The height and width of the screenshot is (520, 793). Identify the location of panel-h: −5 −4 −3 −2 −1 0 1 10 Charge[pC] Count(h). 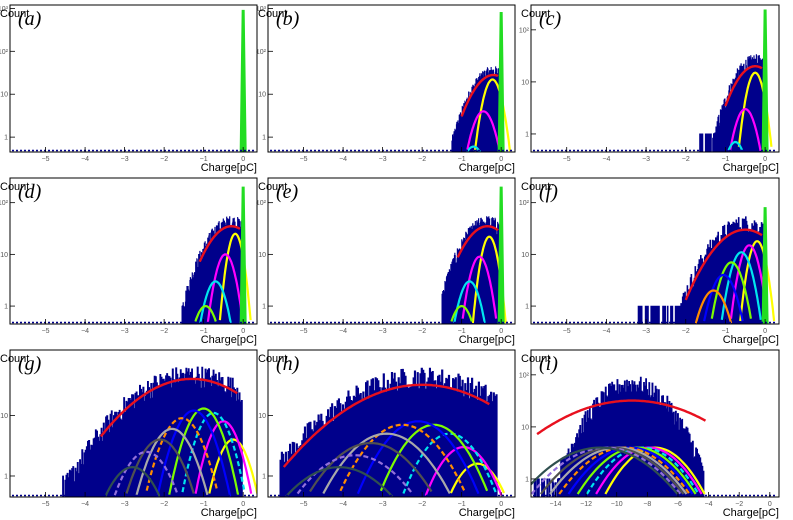
(387, 434).